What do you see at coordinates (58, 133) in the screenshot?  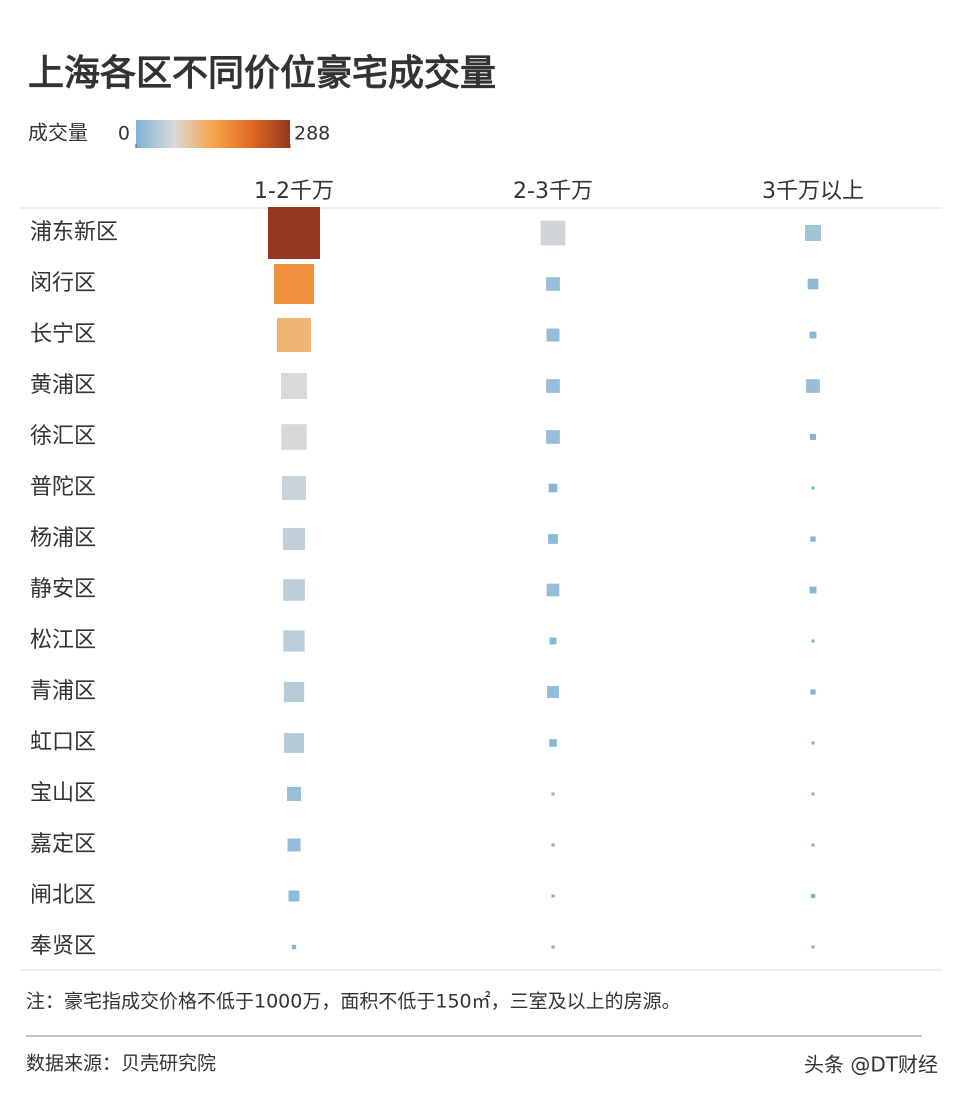 I see `legend-title: 成交量` at bounding box center [58, 133].